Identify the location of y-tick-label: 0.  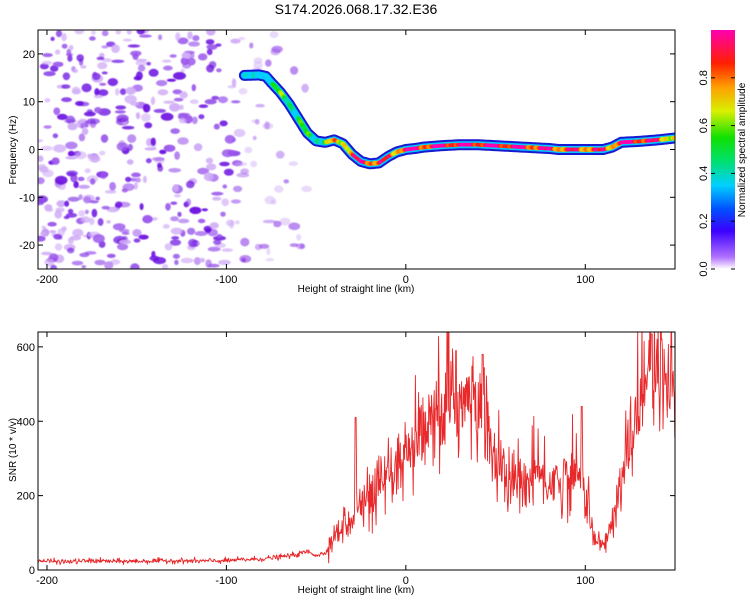
(32, 151).